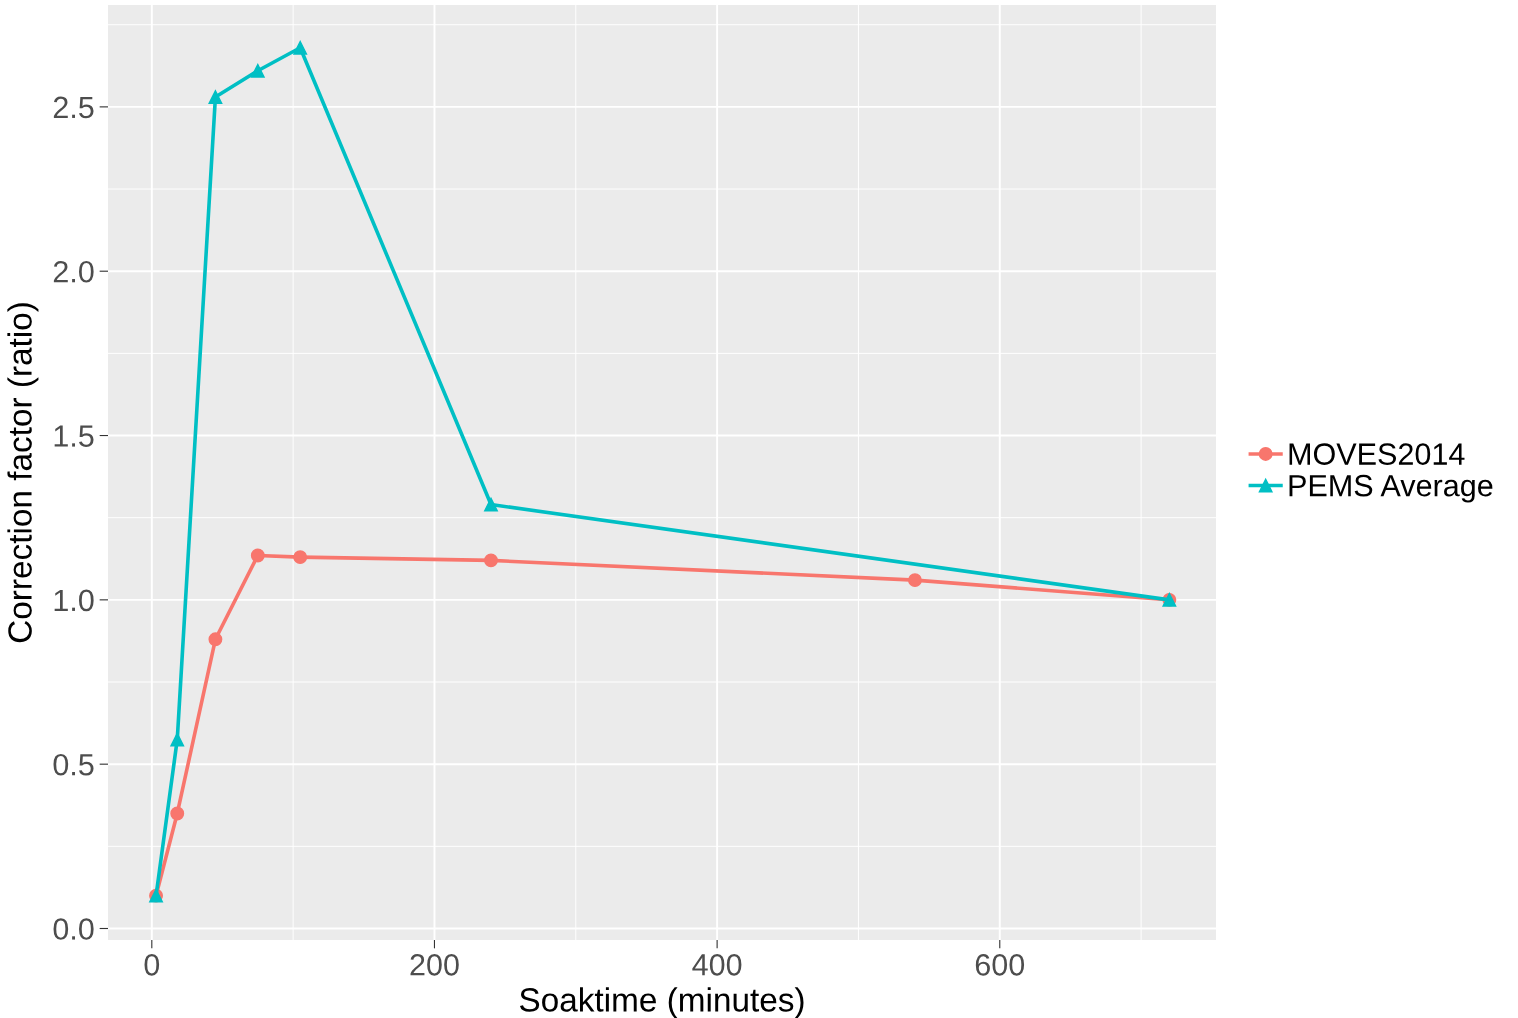  What do you see at coordinates (73, 271) in the screenshot?
I see `y-tick-label: 2.0` at bounding box center [73, 271].